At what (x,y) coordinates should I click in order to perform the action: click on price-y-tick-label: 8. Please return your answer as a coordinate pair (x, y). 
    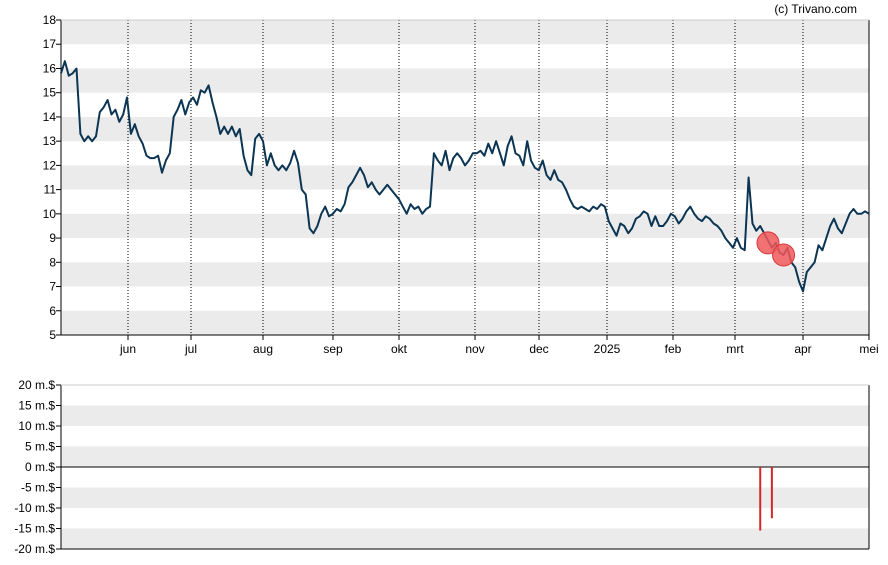
    Looking at the image, I should click on (52, 262).